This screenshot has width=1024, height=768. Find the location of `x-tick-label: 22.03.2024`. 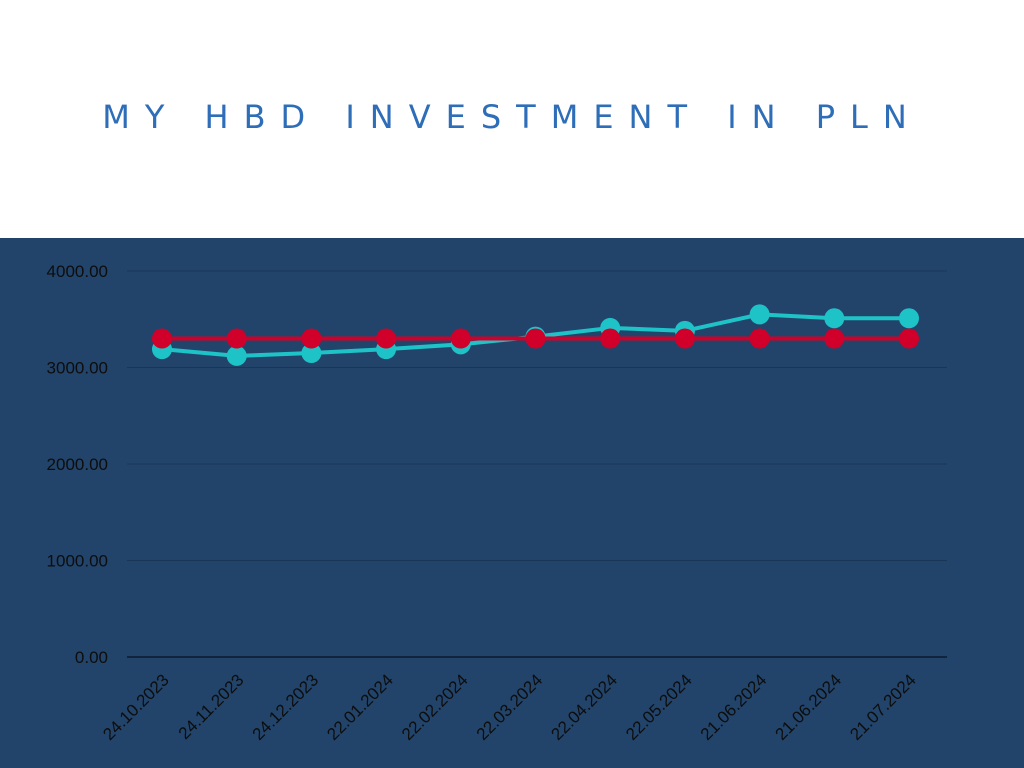

x-tick-label: 22.03.2024 is located at coordinates (510, 707).